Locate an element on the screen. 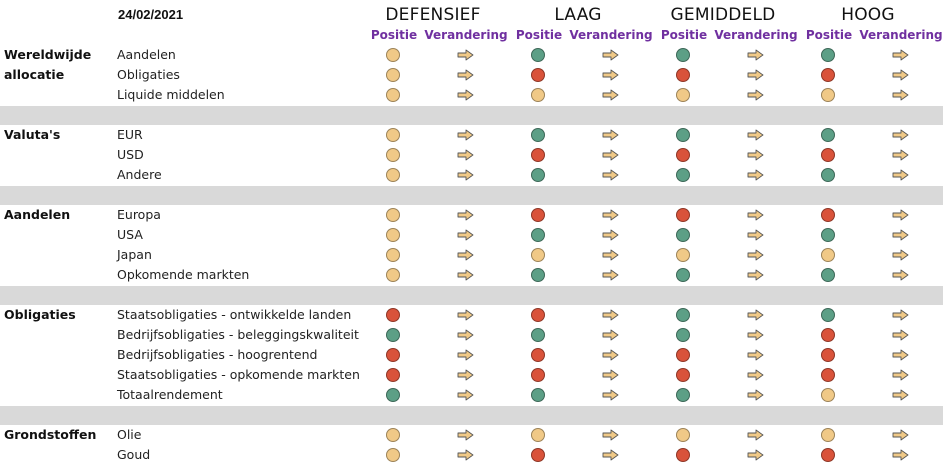  row-label: Opkomende markten is located at coordinates (183, 274).